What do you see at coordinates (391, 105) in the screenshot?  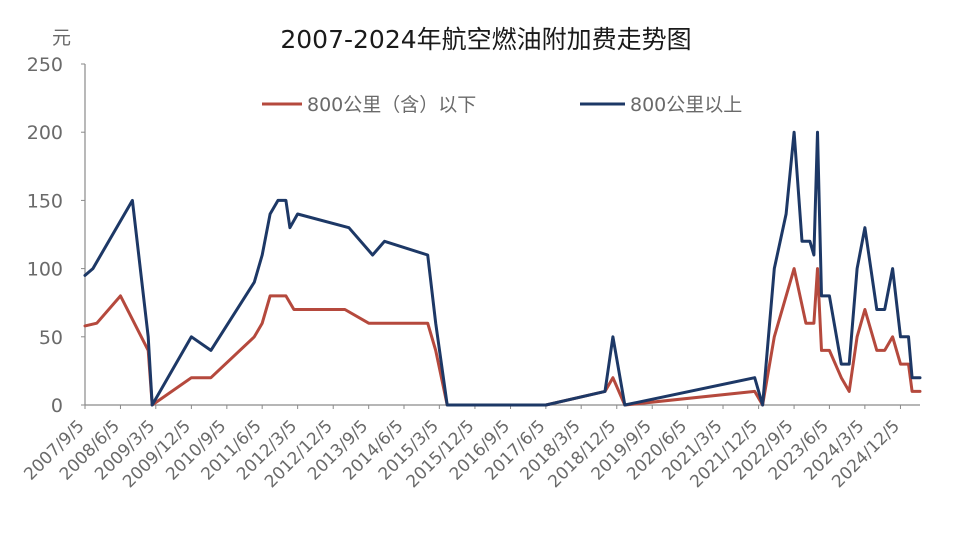 I see `legend-label-below-800: 800公里（含）以下` at bounding box center [391, 105].